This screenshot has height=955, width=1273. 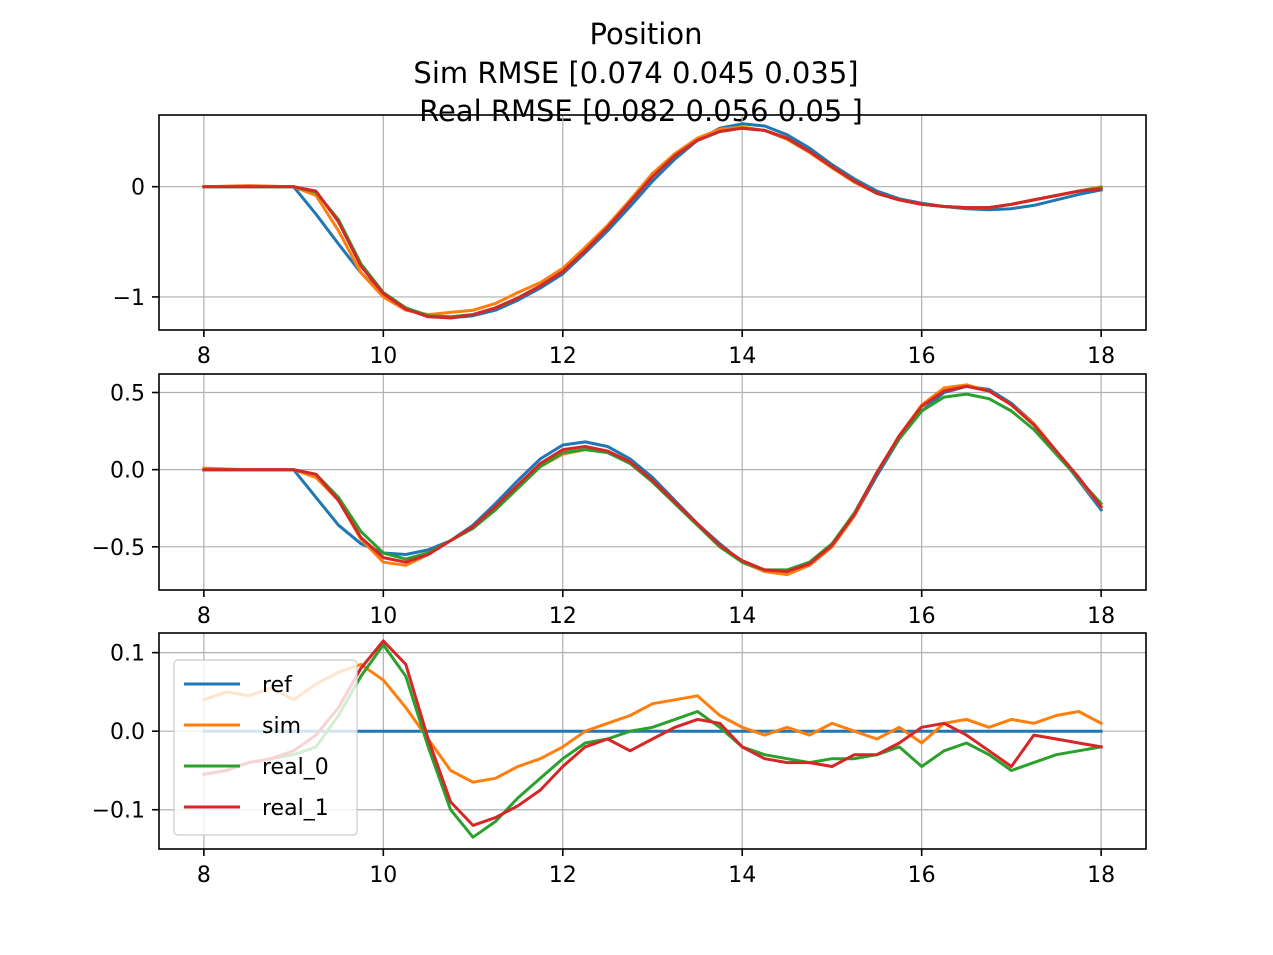 I want to click on title-line-2: Sim RMSE [0.074 0.045 0.035], so click(x=635, y=73).